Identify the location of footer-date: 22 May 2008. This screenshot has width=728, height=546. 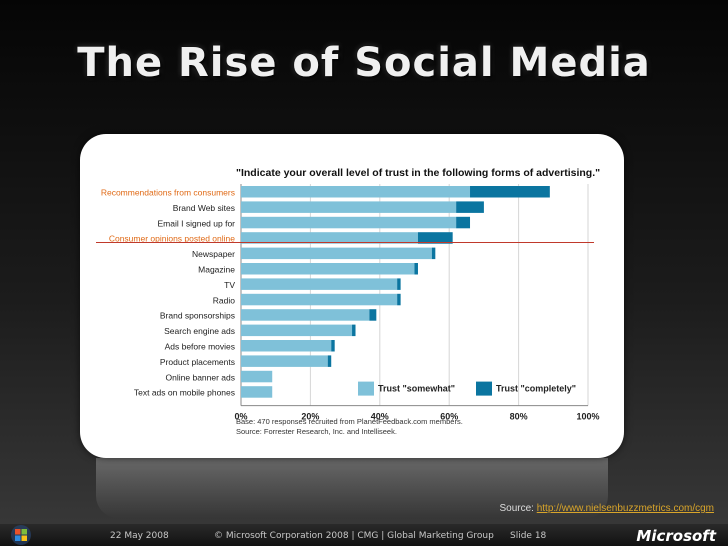
(139, 536).